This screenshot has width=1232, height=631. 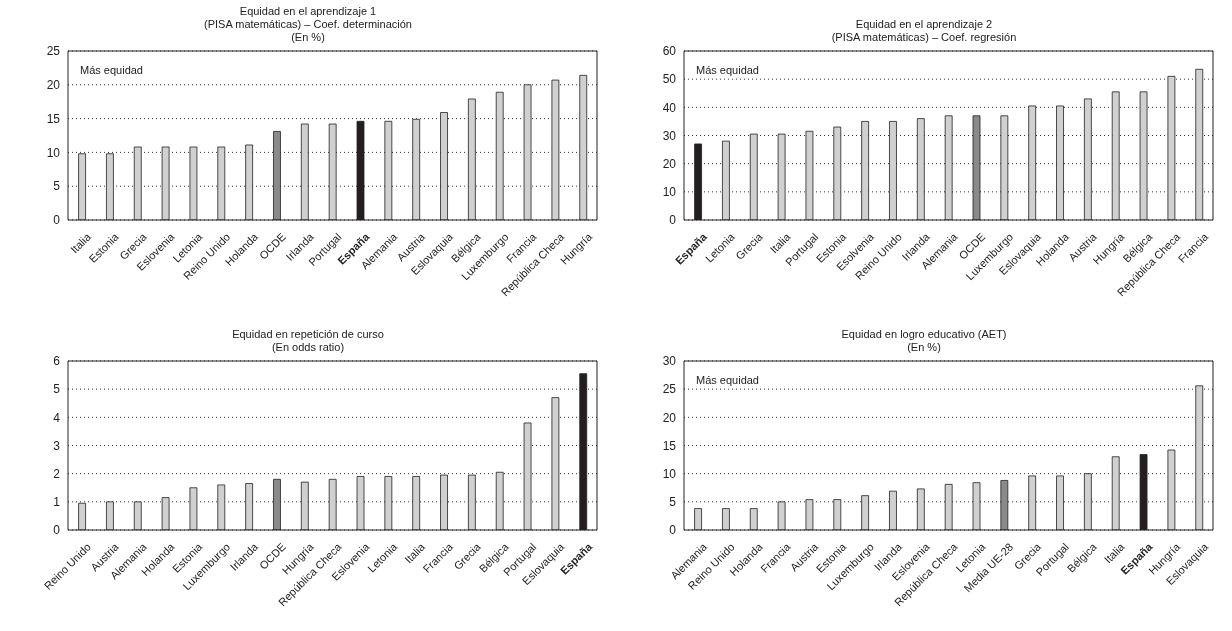 What do you see at coordinates (57, 445) in the screenshot?
I see `y-tick-label: 3` at bounding box center [57, 445].